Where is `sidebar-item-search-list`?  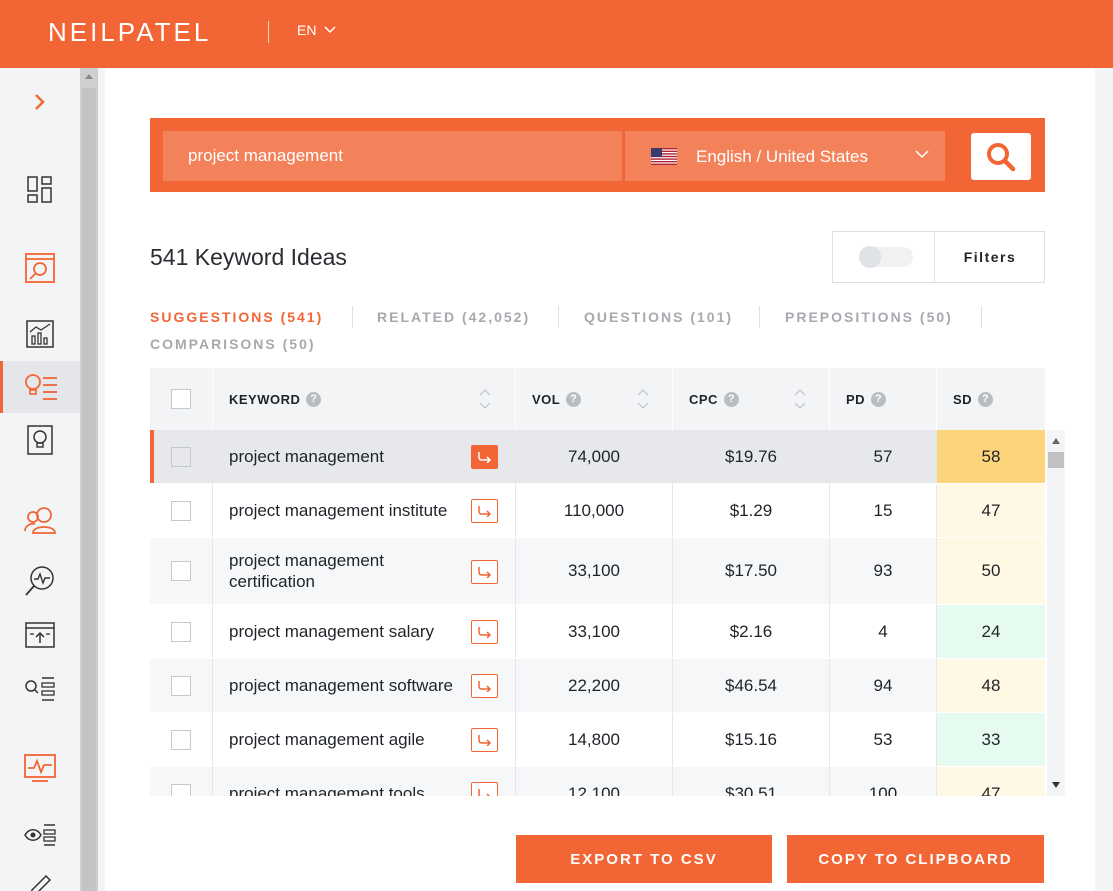
sidebar-item-search-list is located at coordinates (40, 689).